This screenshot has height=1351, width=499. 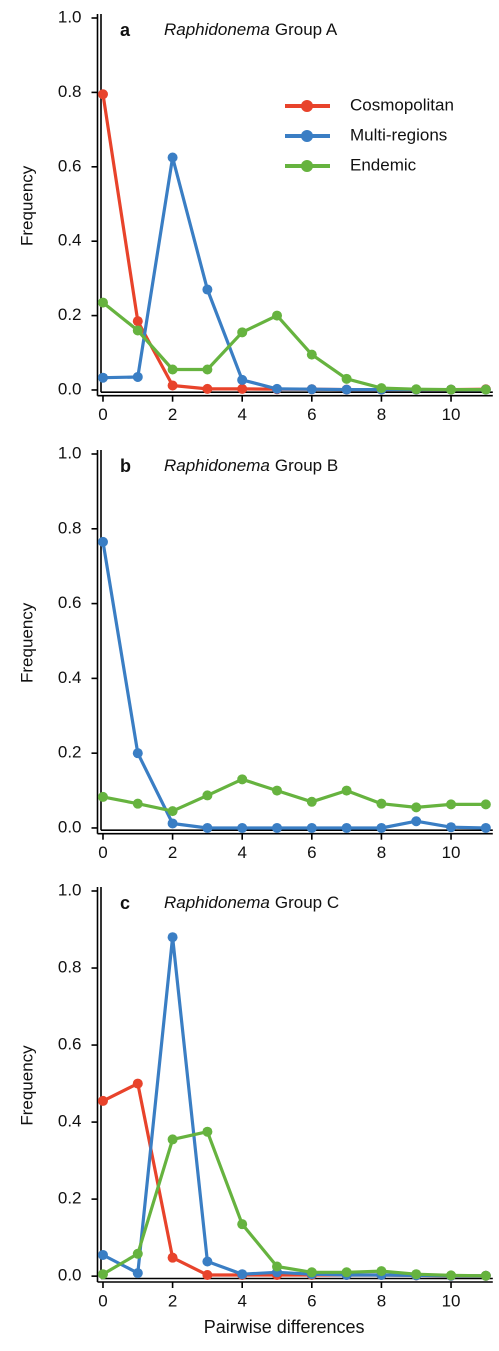 What do you see at coordinates (251, 29) in the screenshot?
I see `panel-title: Raphidonema Group A` at bounding box center [251, 29].